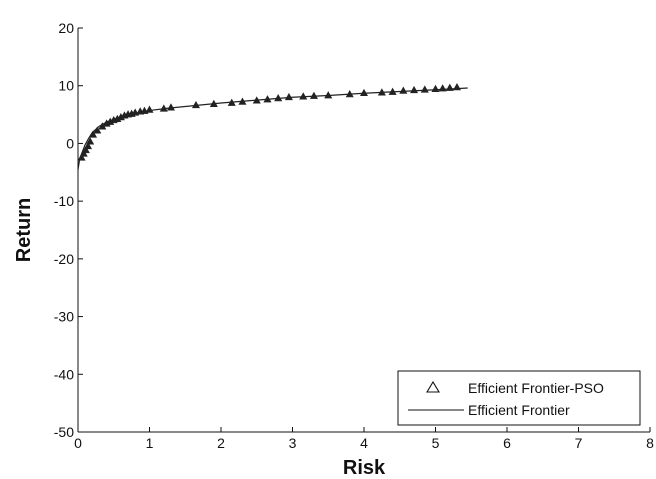  What do you see at coordinates (150, 443) in the screenshot?
I see `x-tick-label: 1` at bounding box center [150, 443].